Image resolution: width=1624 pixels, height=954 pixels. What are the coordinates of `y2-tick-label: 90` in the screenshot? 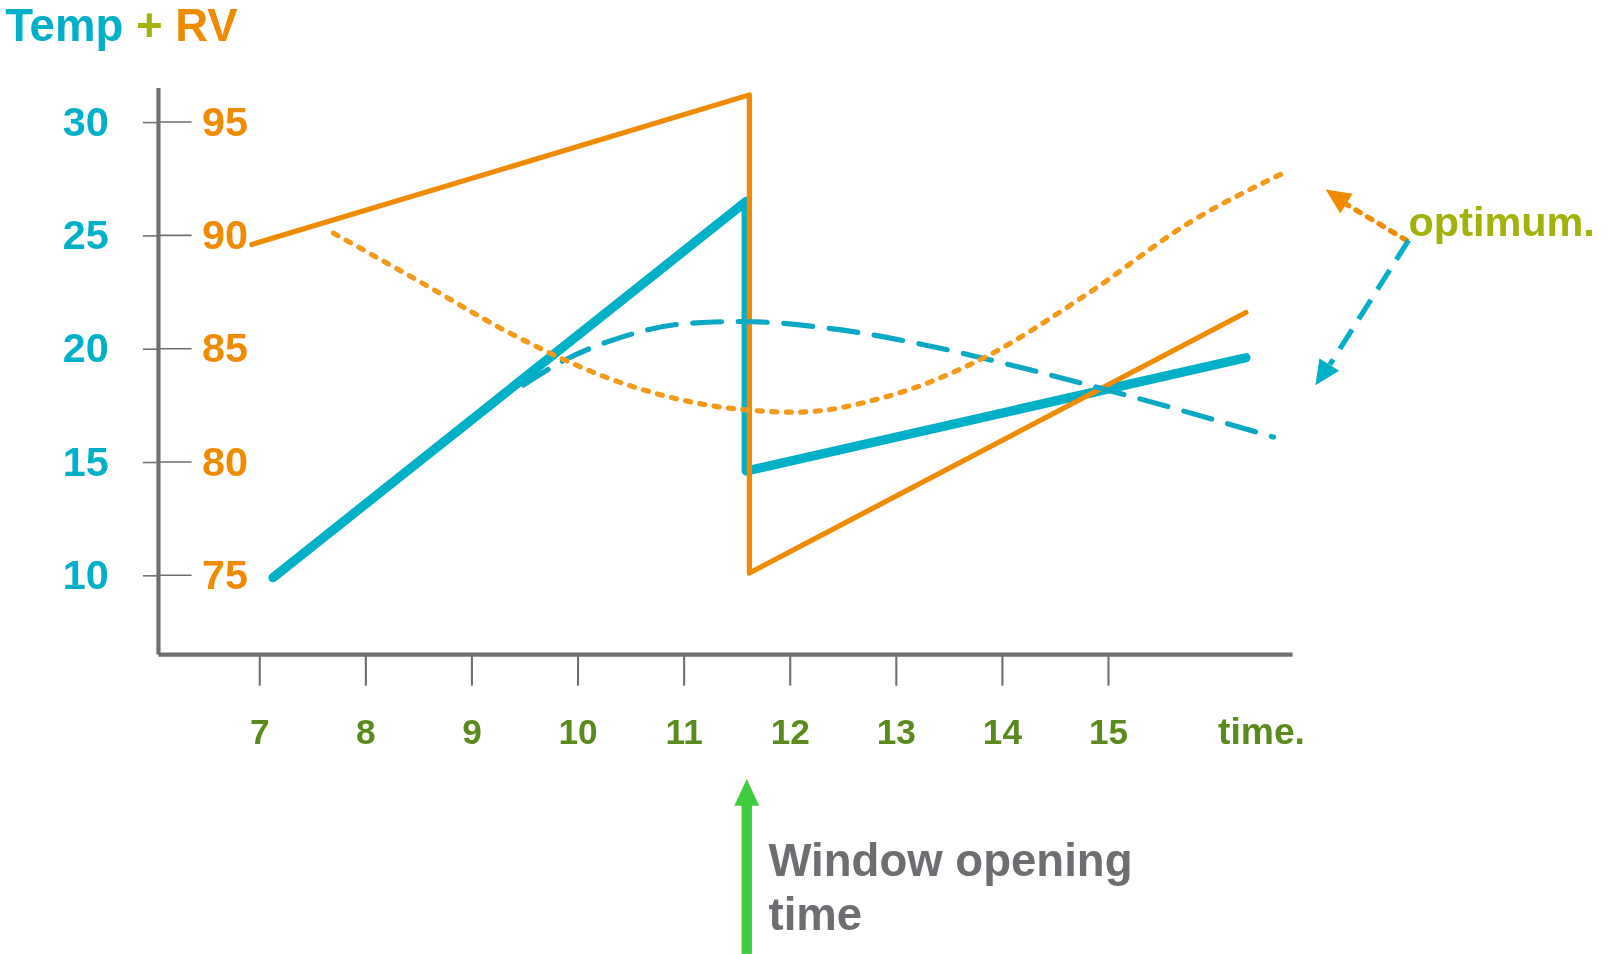 It's located at (225, 235).